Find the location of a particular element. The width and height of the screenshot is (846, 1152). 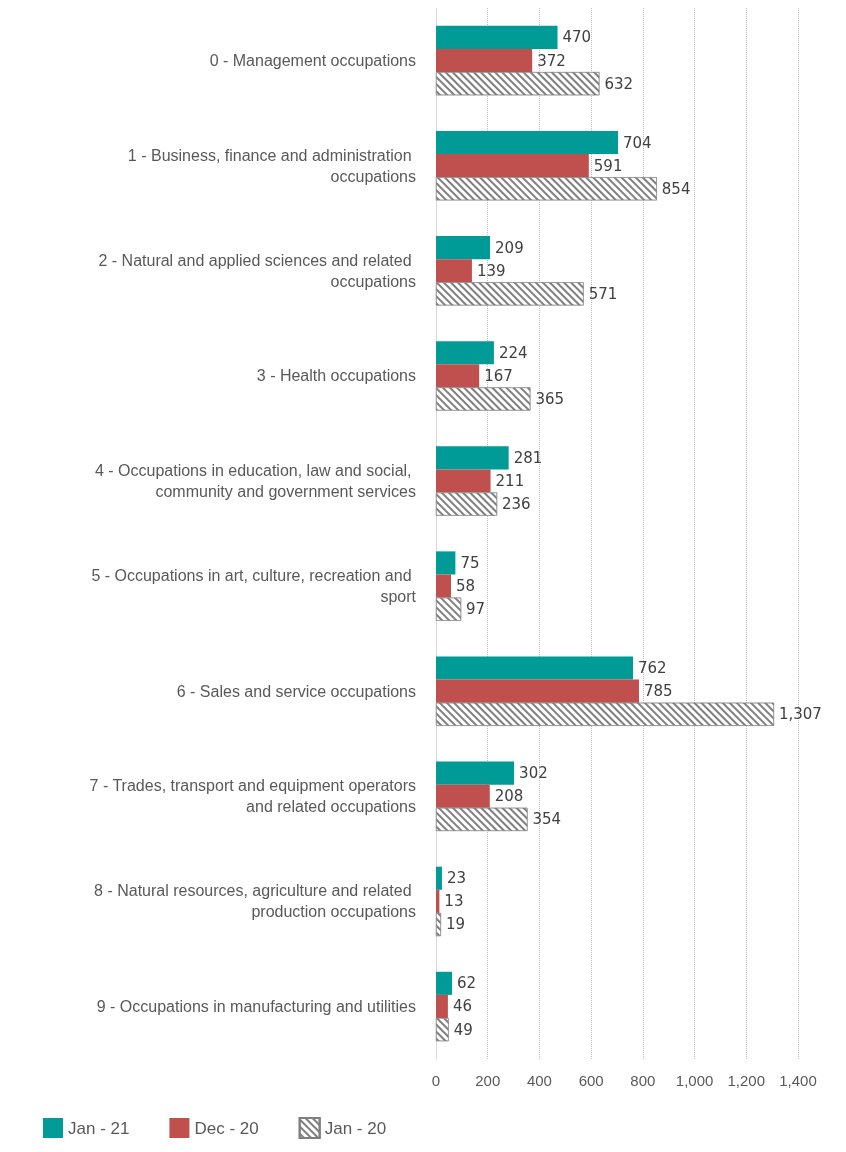

x-tick-label: 400 is located at coordinates (539, 1080).